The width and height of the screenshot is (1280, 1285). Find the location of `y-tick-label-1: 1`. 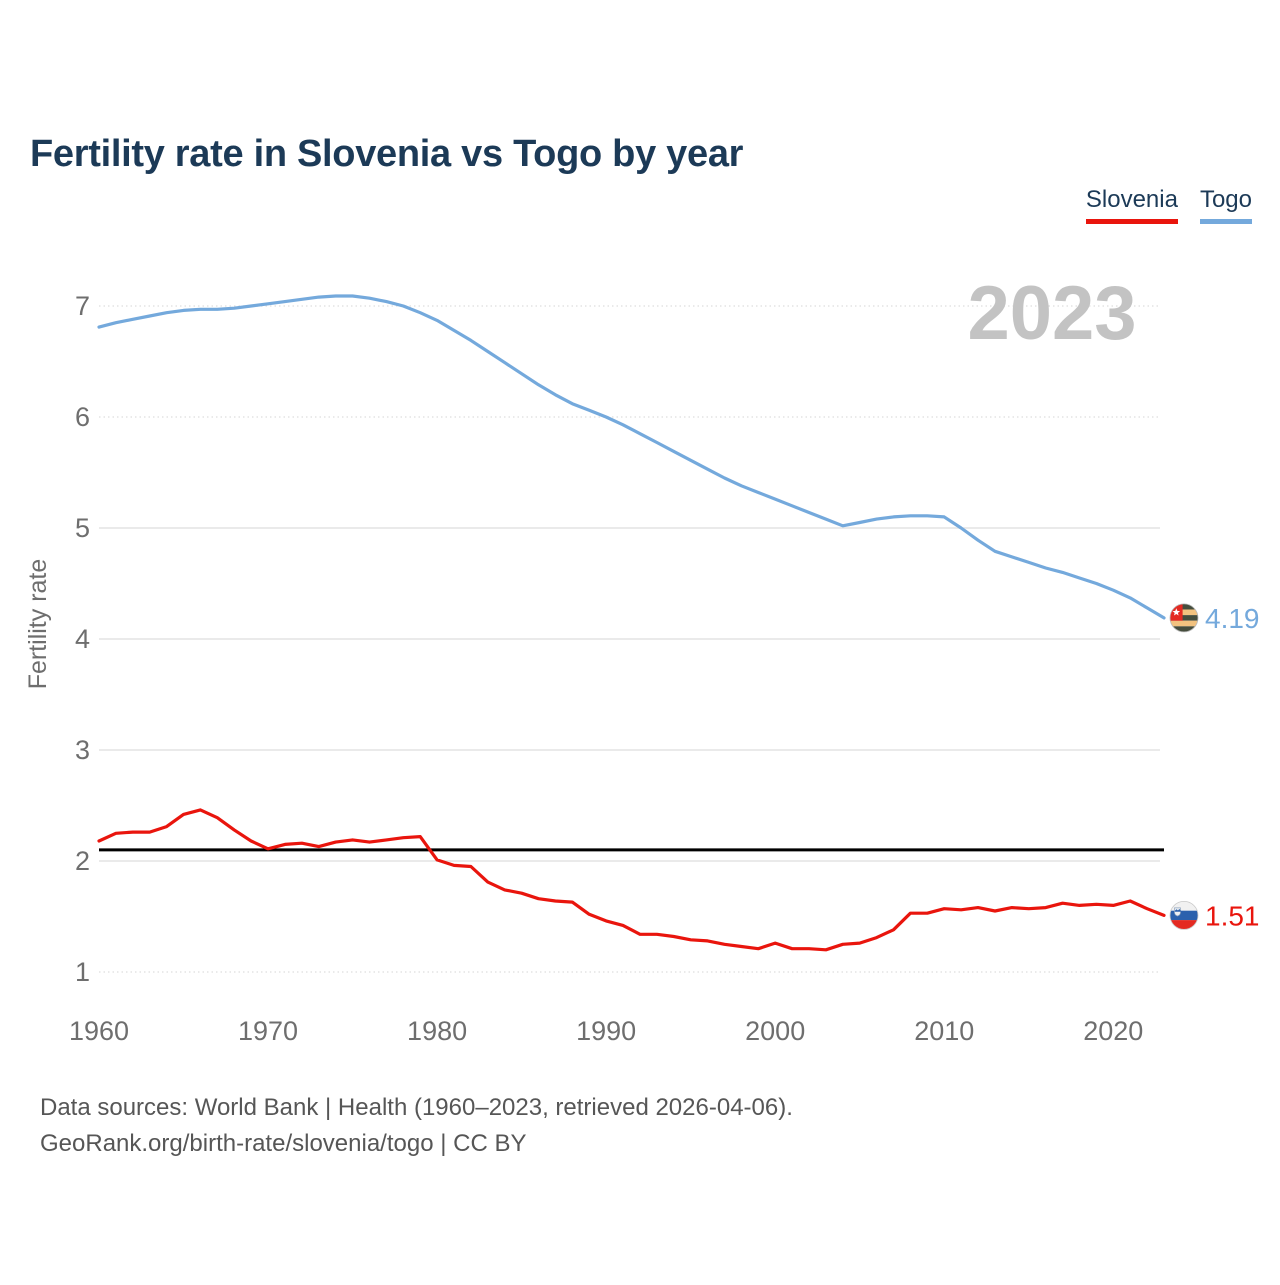

y-tick-label-1: 1 is located at coordinates (82, 972).